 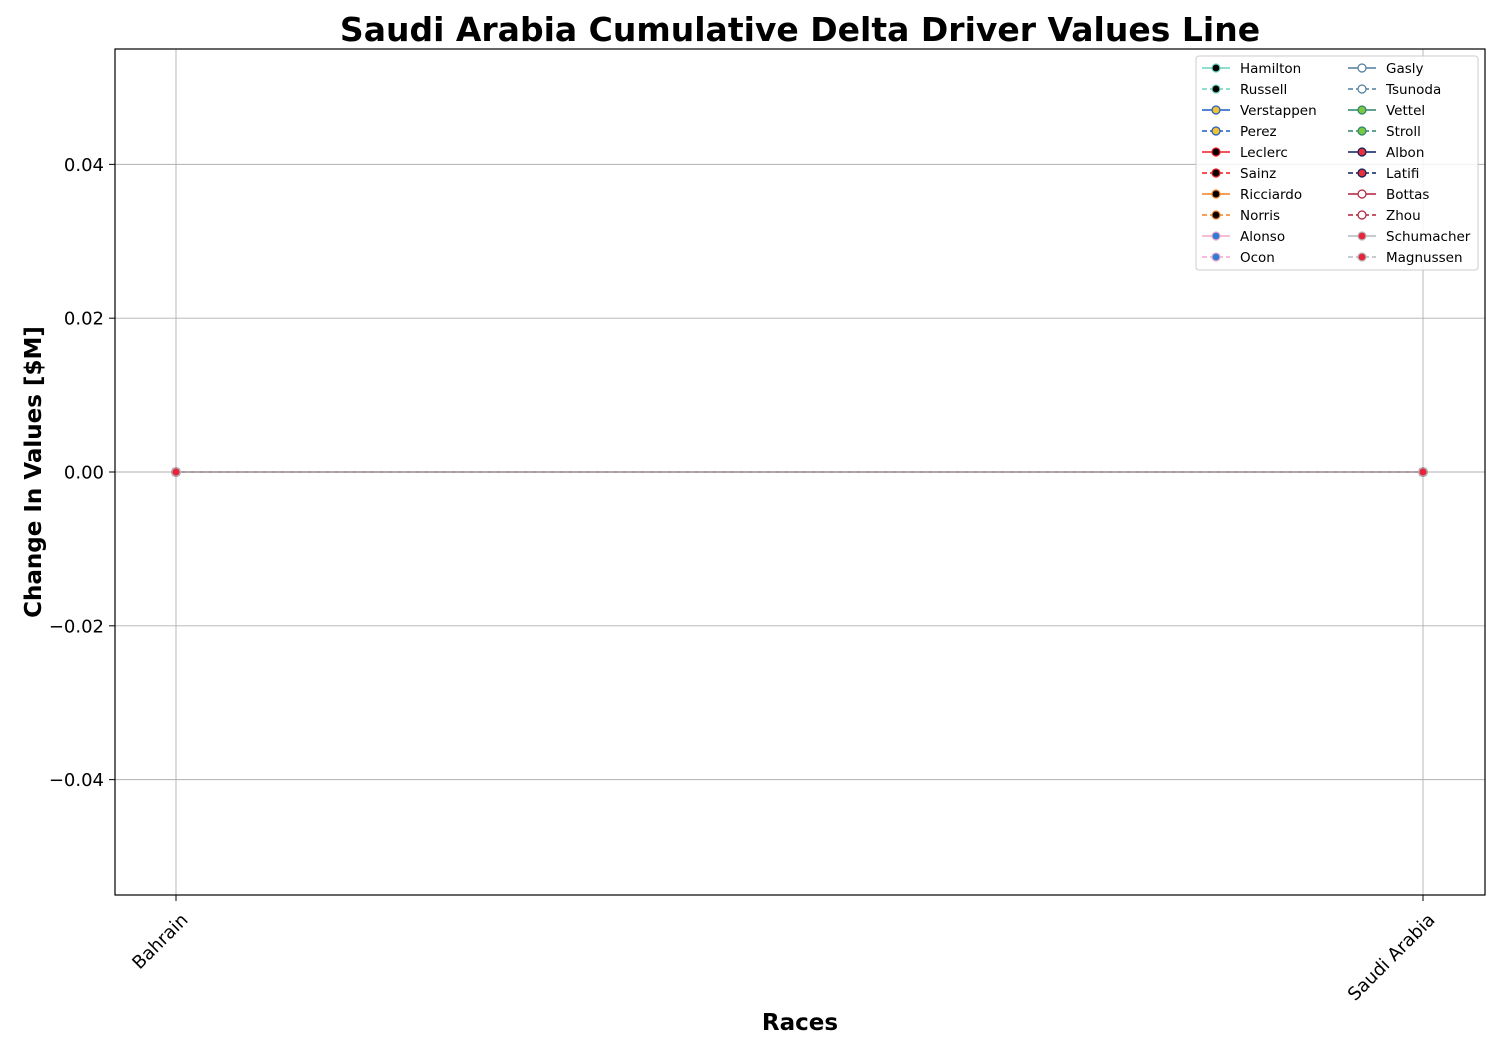 I want to click on legend-label: Russell, so click(x=1263, y=90).